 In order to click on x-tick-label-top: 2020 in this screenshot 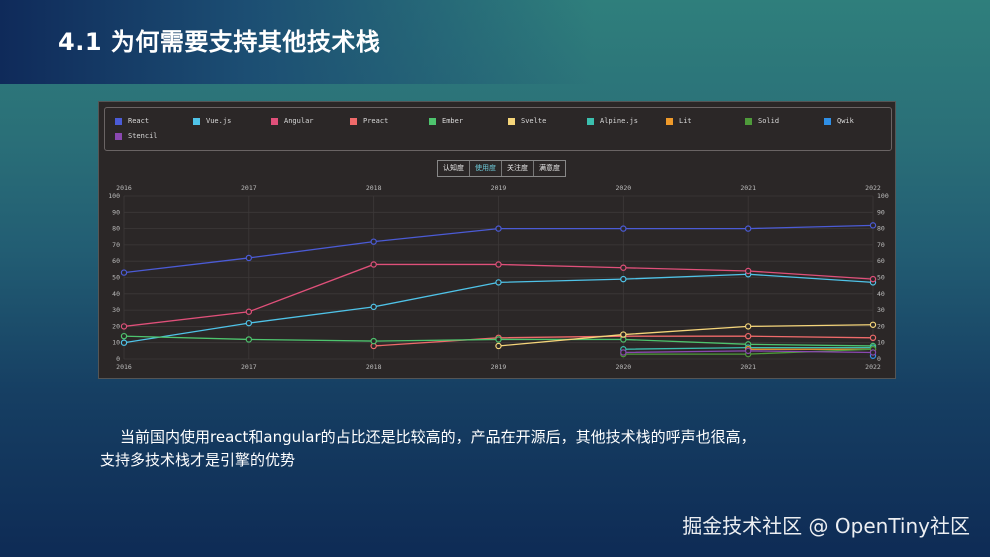, I will do `click(624, 188)`.